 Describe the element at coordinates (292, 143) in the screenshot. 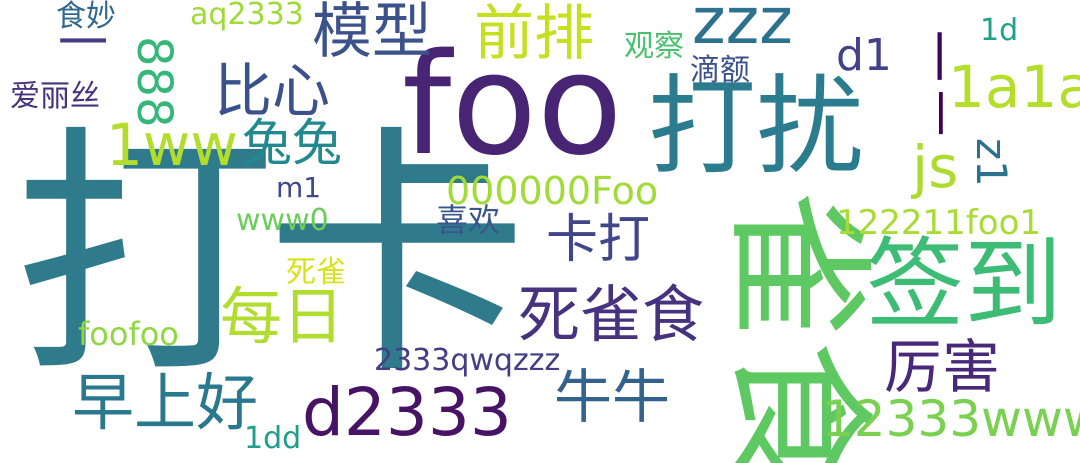

I see `word-tutu: 兔兔` at that location.